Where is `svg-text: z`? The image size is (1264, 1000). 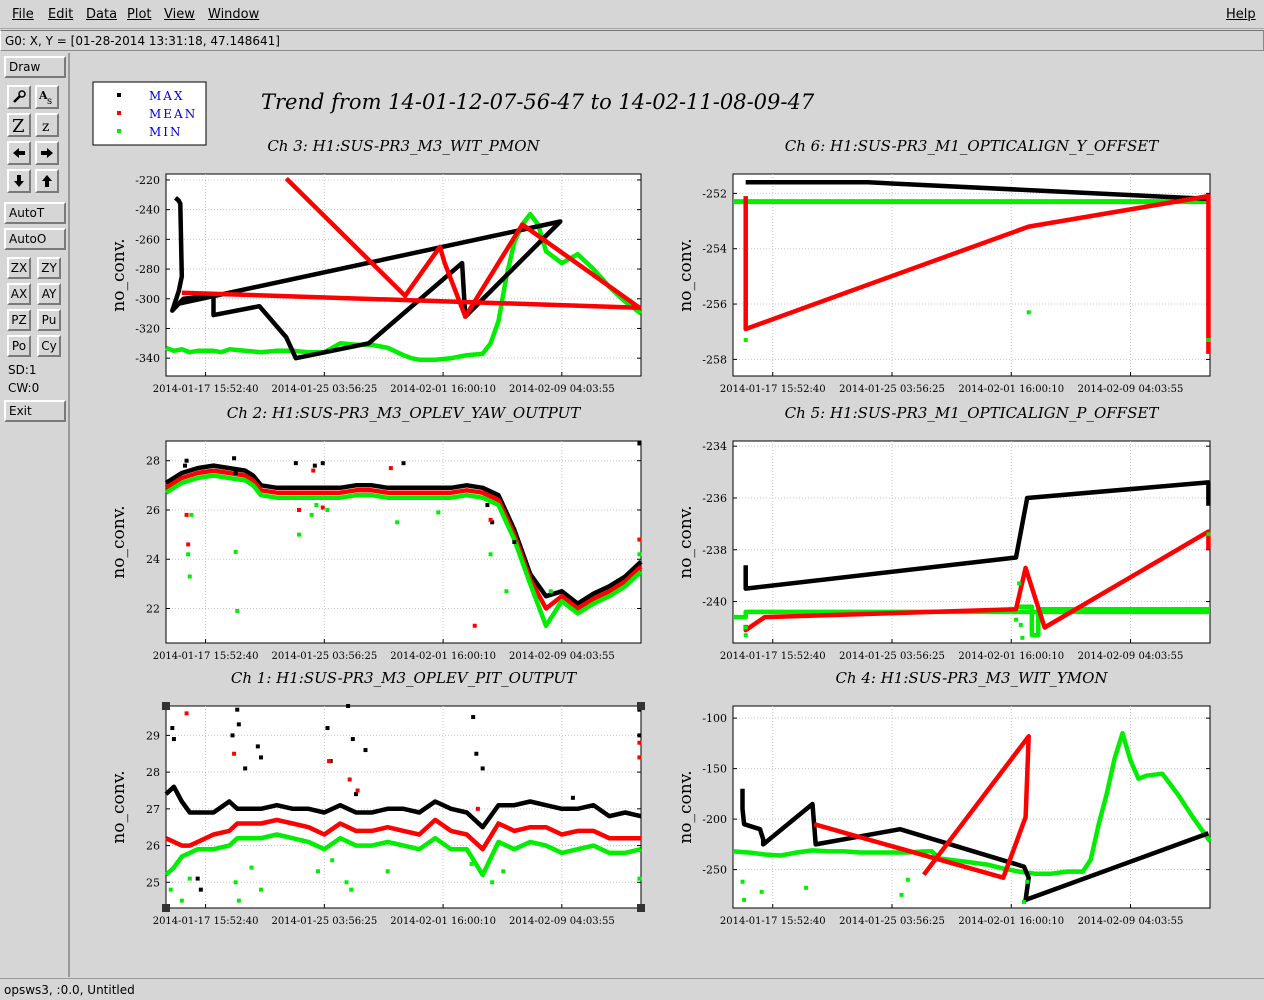 svg-text: z is located at coordinates (45, 126).